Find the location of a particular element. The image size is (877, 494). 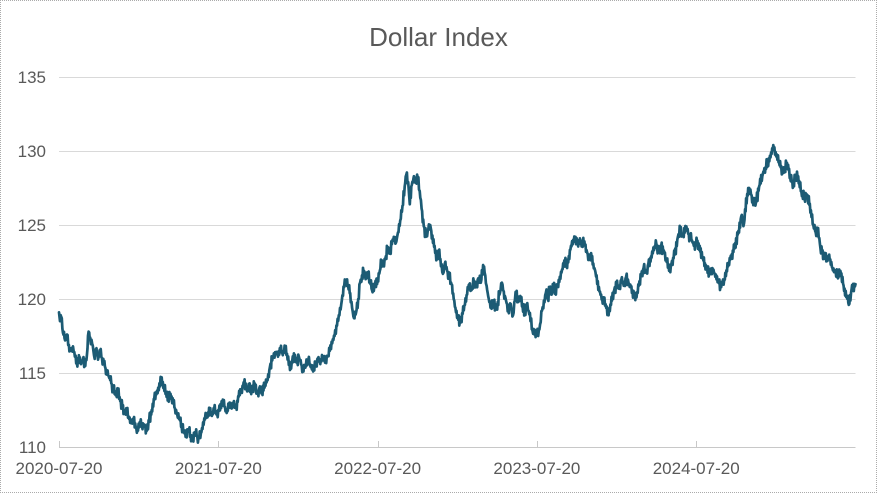

y-tick-label: 125 is located at coordinates (32, 225).